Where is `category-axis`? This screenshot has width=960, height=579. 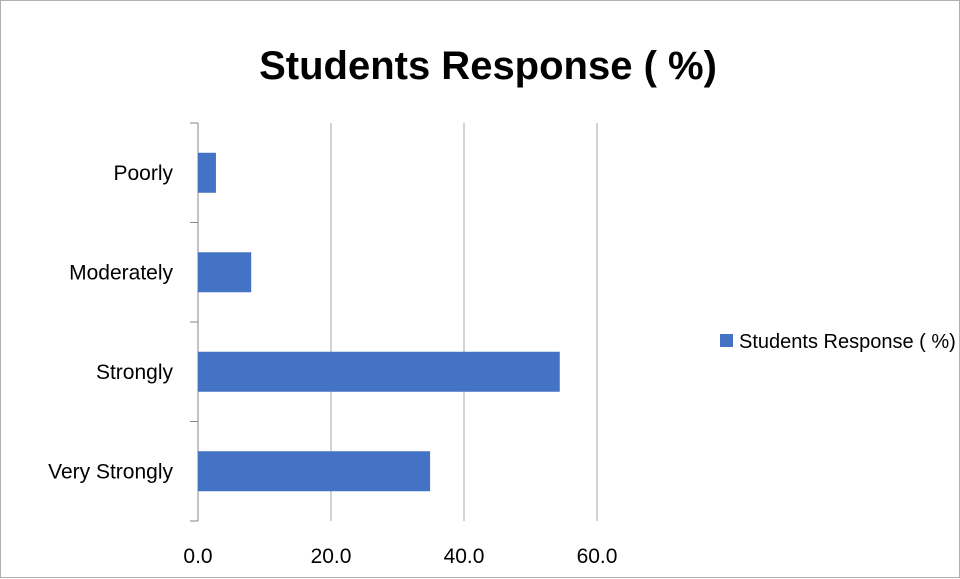
category-axis is located at coordinates (194, 322).